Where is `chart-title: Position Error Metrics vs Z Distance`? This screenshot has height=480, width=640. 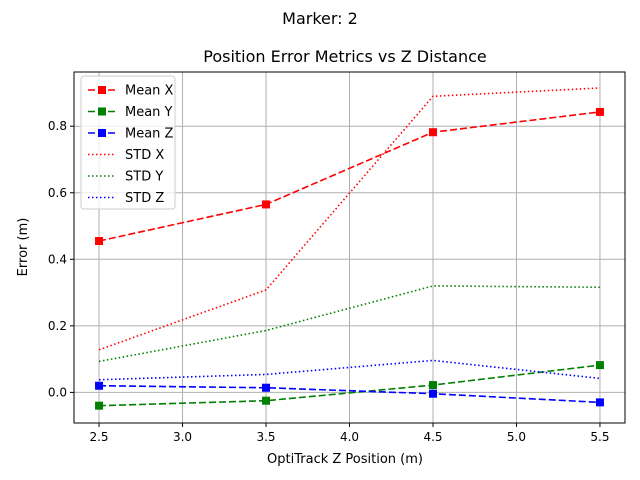 chart-title: Position Error Metrics vs Z Distance is located at coordinates (345, 56).